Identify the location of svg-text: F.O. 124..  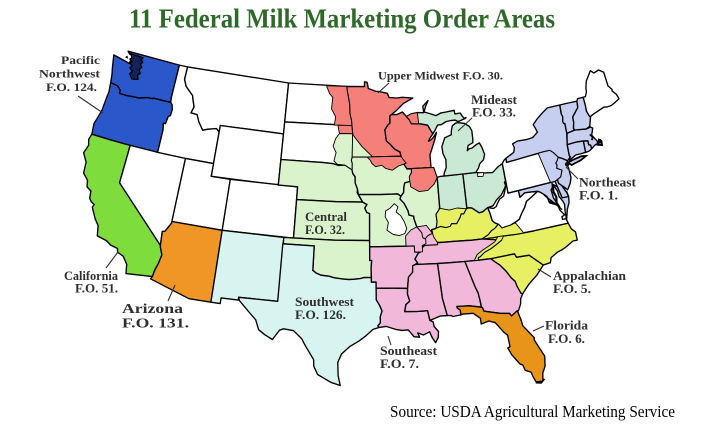
(71, 88).